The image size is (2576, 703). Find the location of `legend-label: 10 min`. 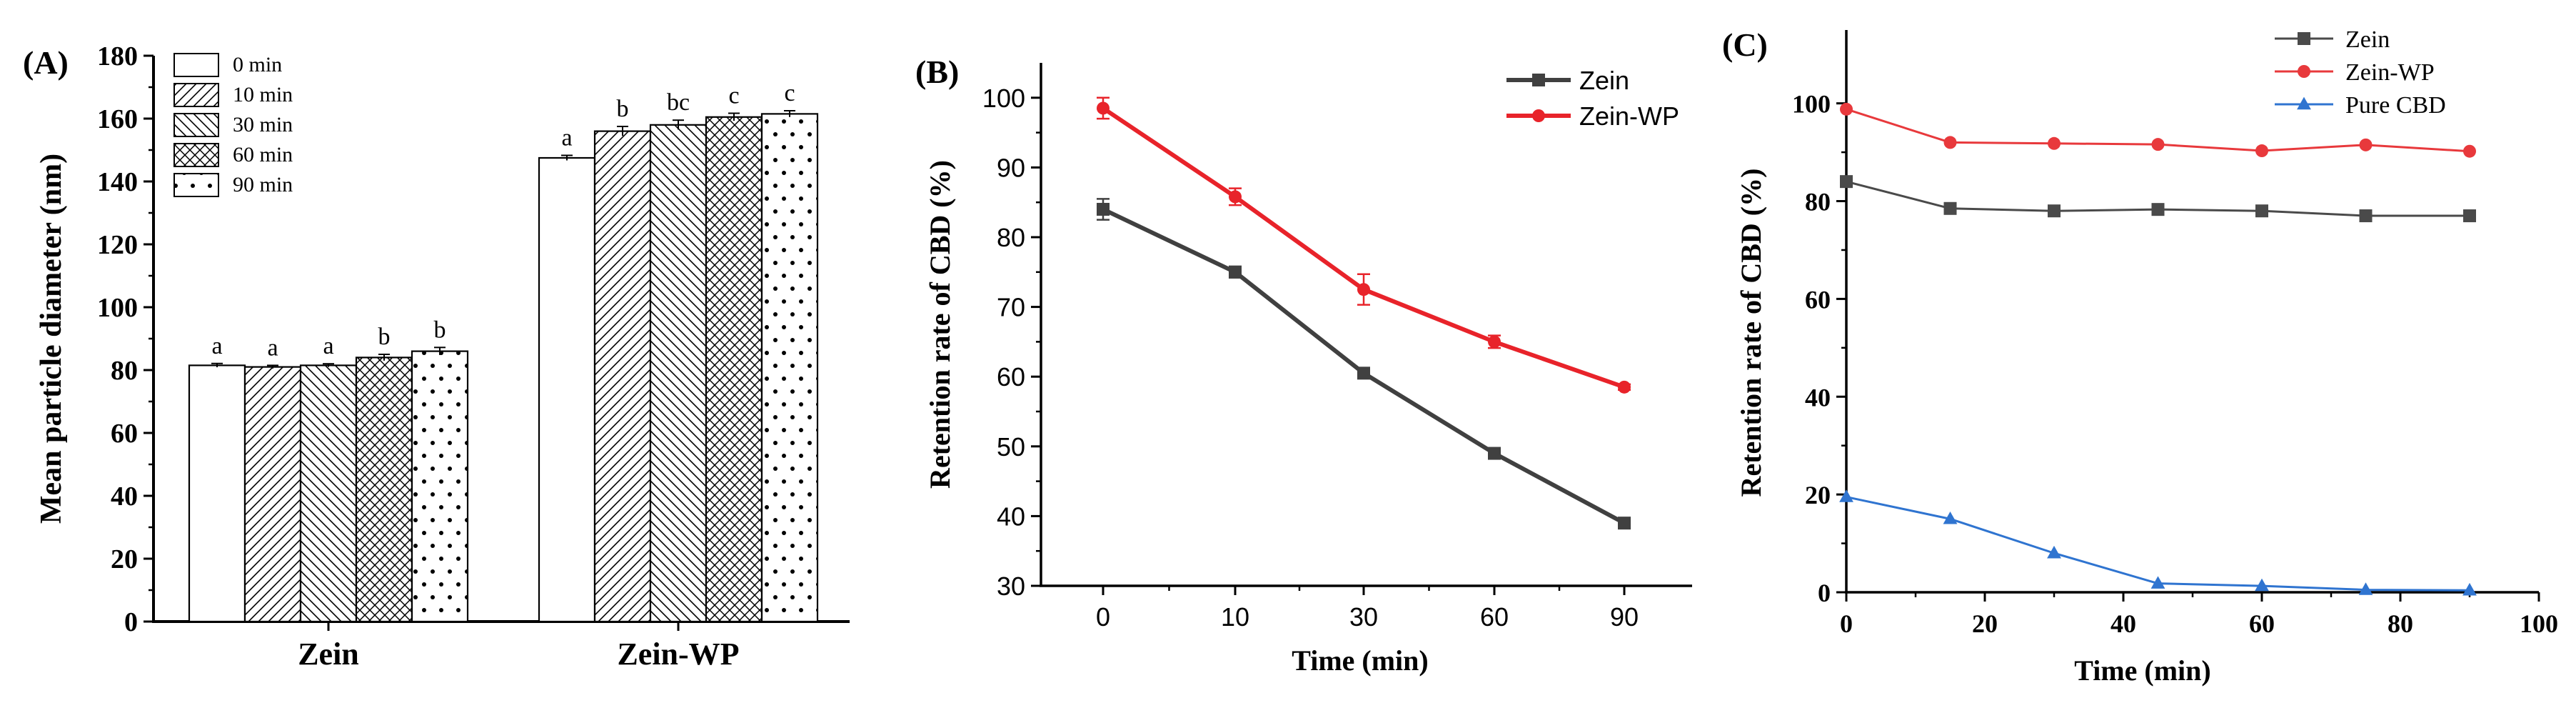

legend-label: 10 min is located at coordinates (263, 95).